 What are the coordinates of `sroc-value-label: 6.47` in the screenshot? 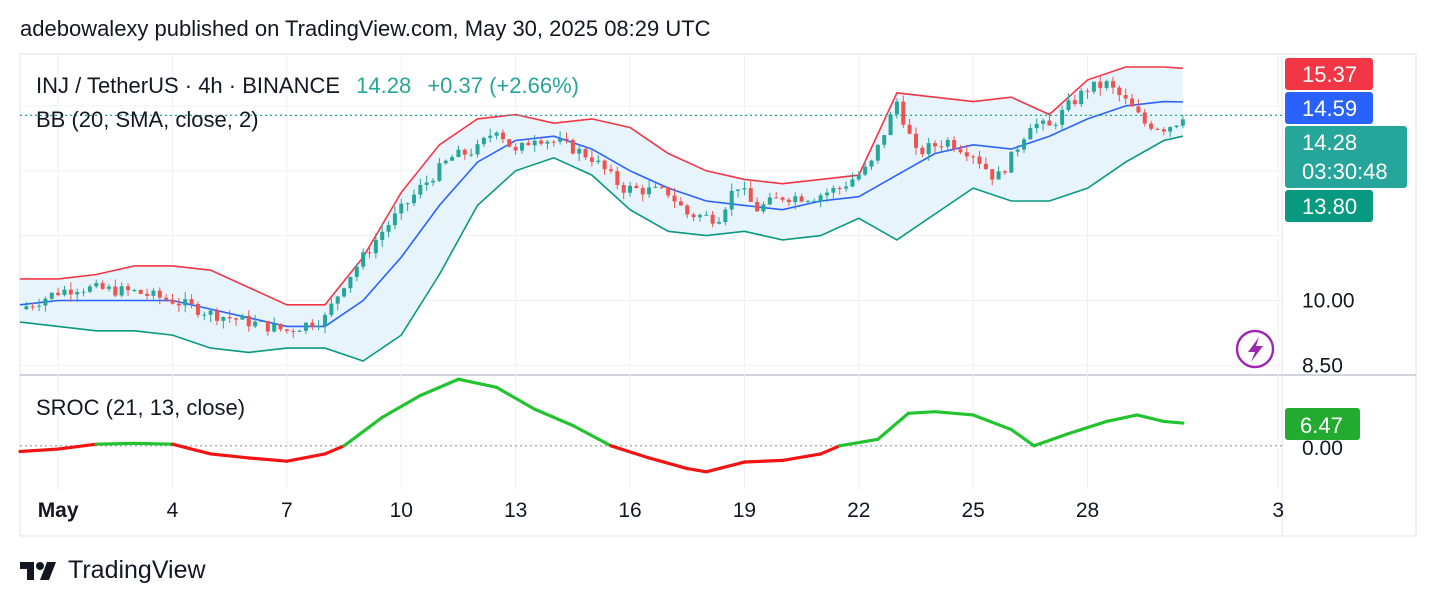 It's located at (1321, 425).